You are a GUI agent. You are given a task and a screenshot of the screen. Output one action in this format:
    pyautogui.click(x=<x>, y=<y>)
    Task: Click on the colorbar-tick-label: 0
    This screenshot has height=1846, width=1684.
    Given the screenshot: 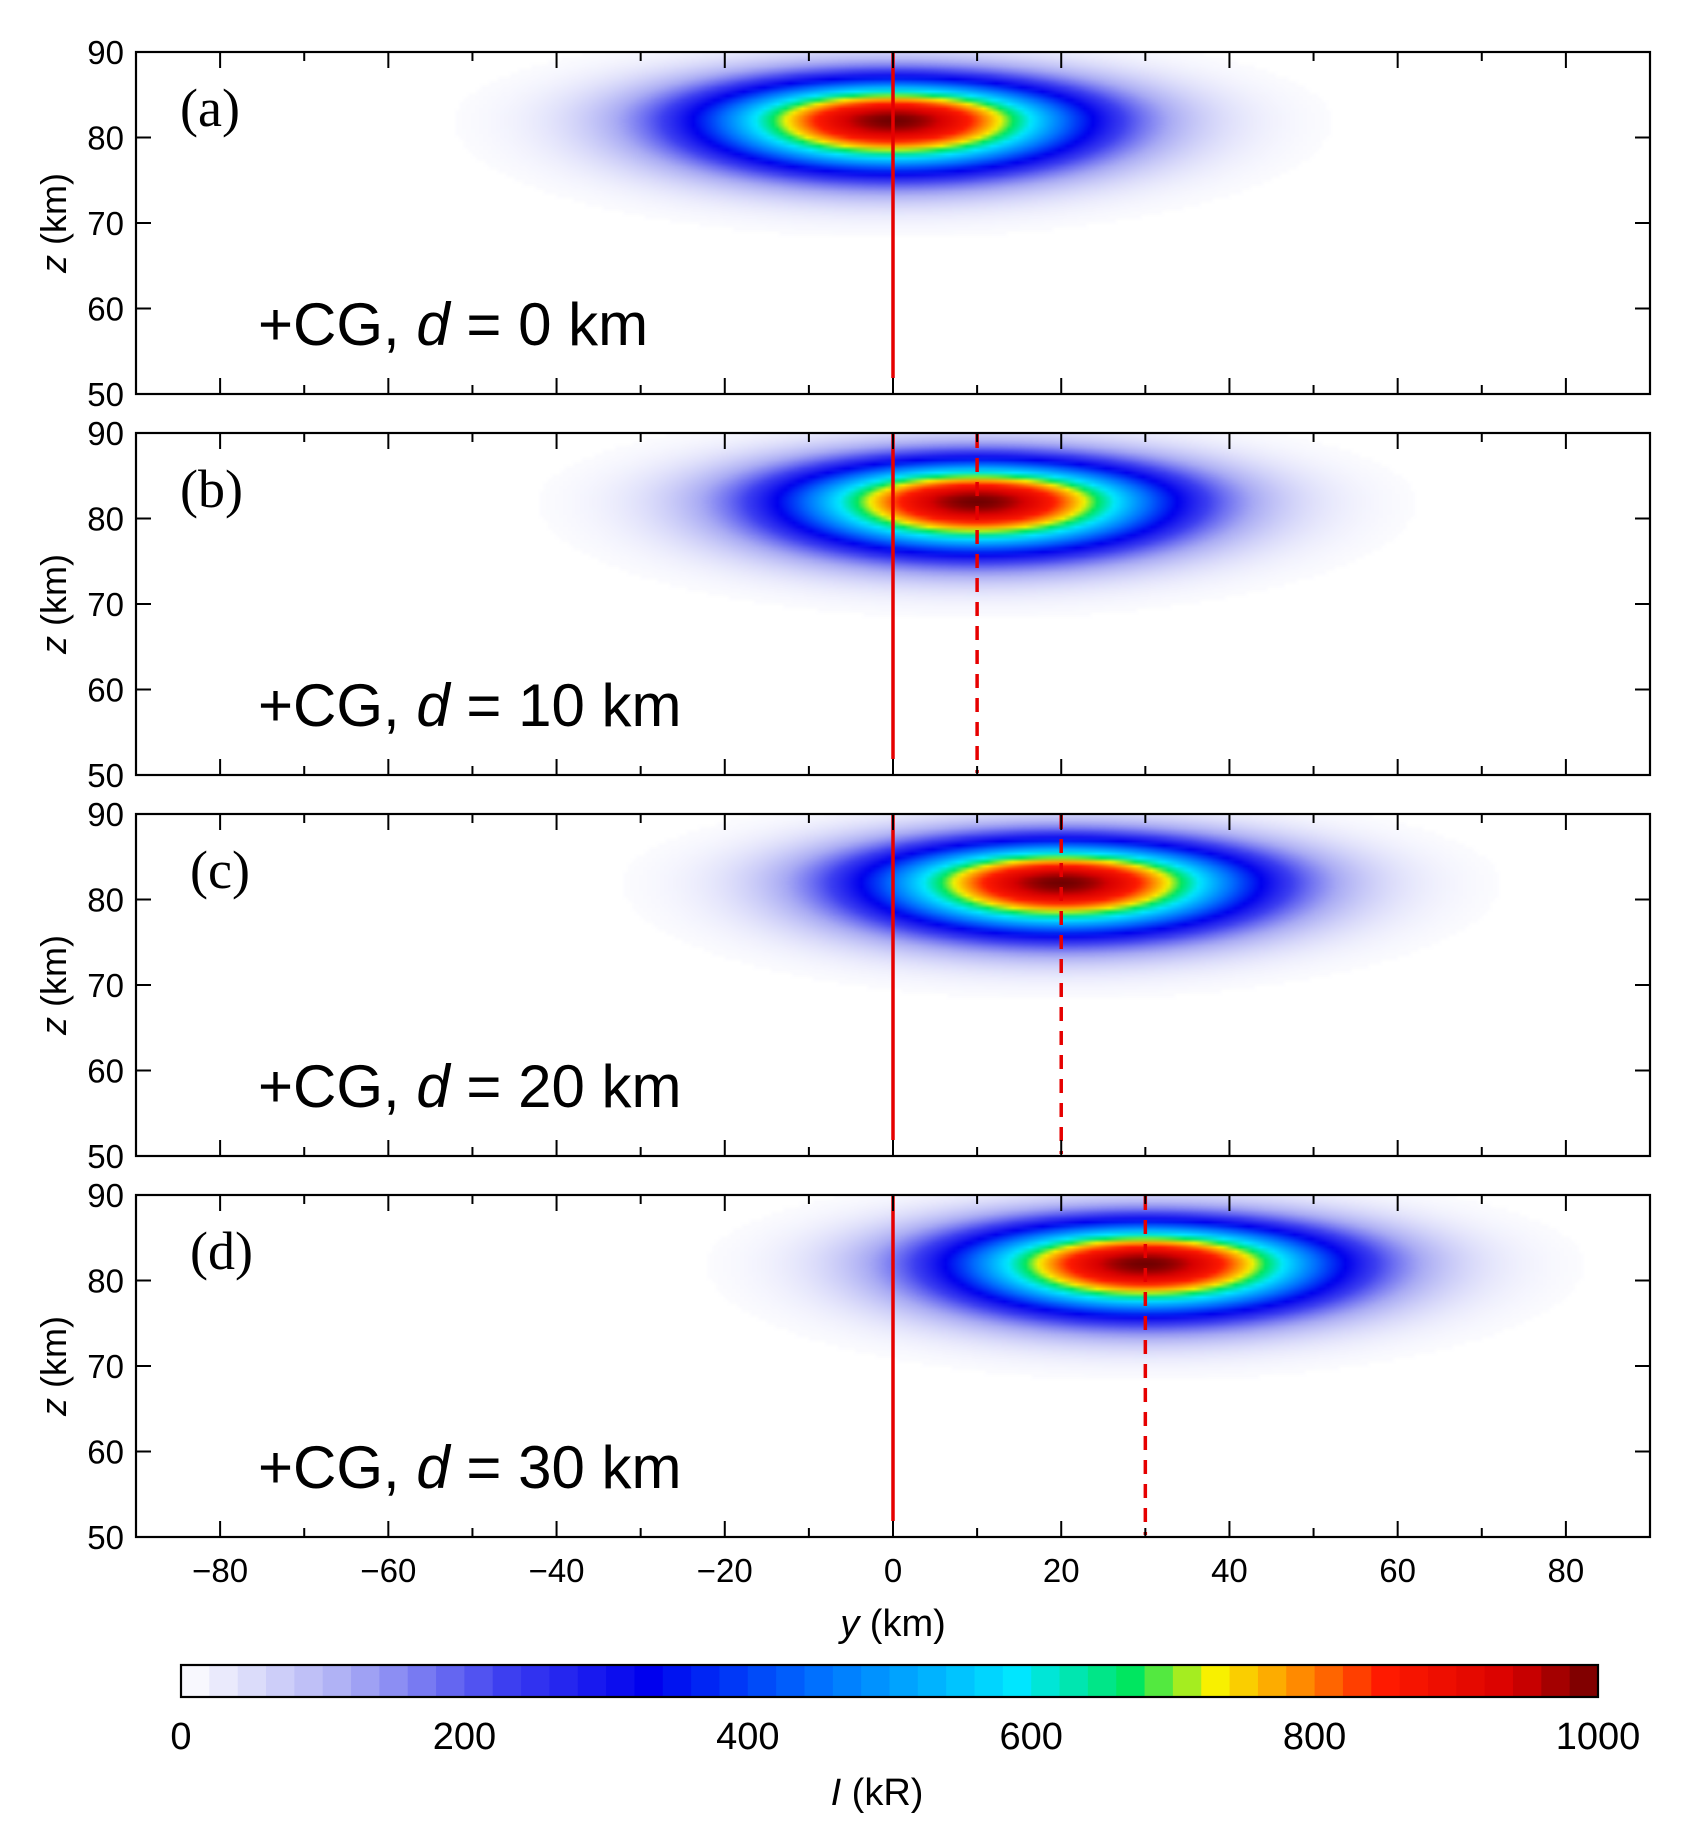 What is the action you would take?
    pyautogui.click(x=180, y=1737)
    